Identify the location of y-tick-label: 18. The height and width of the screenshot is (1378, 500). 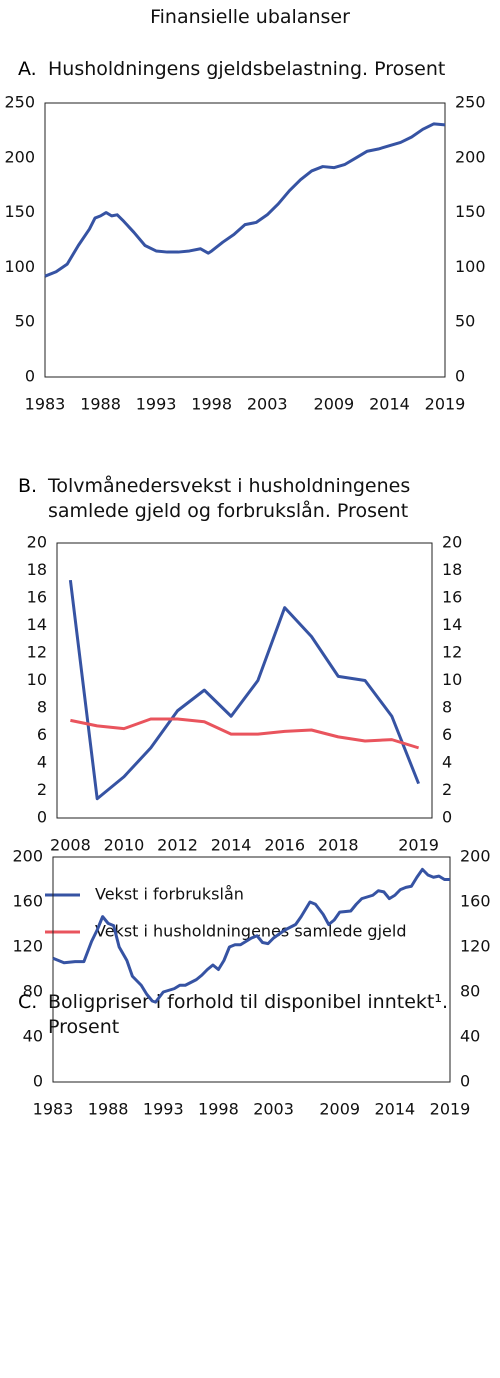
(37, 569).